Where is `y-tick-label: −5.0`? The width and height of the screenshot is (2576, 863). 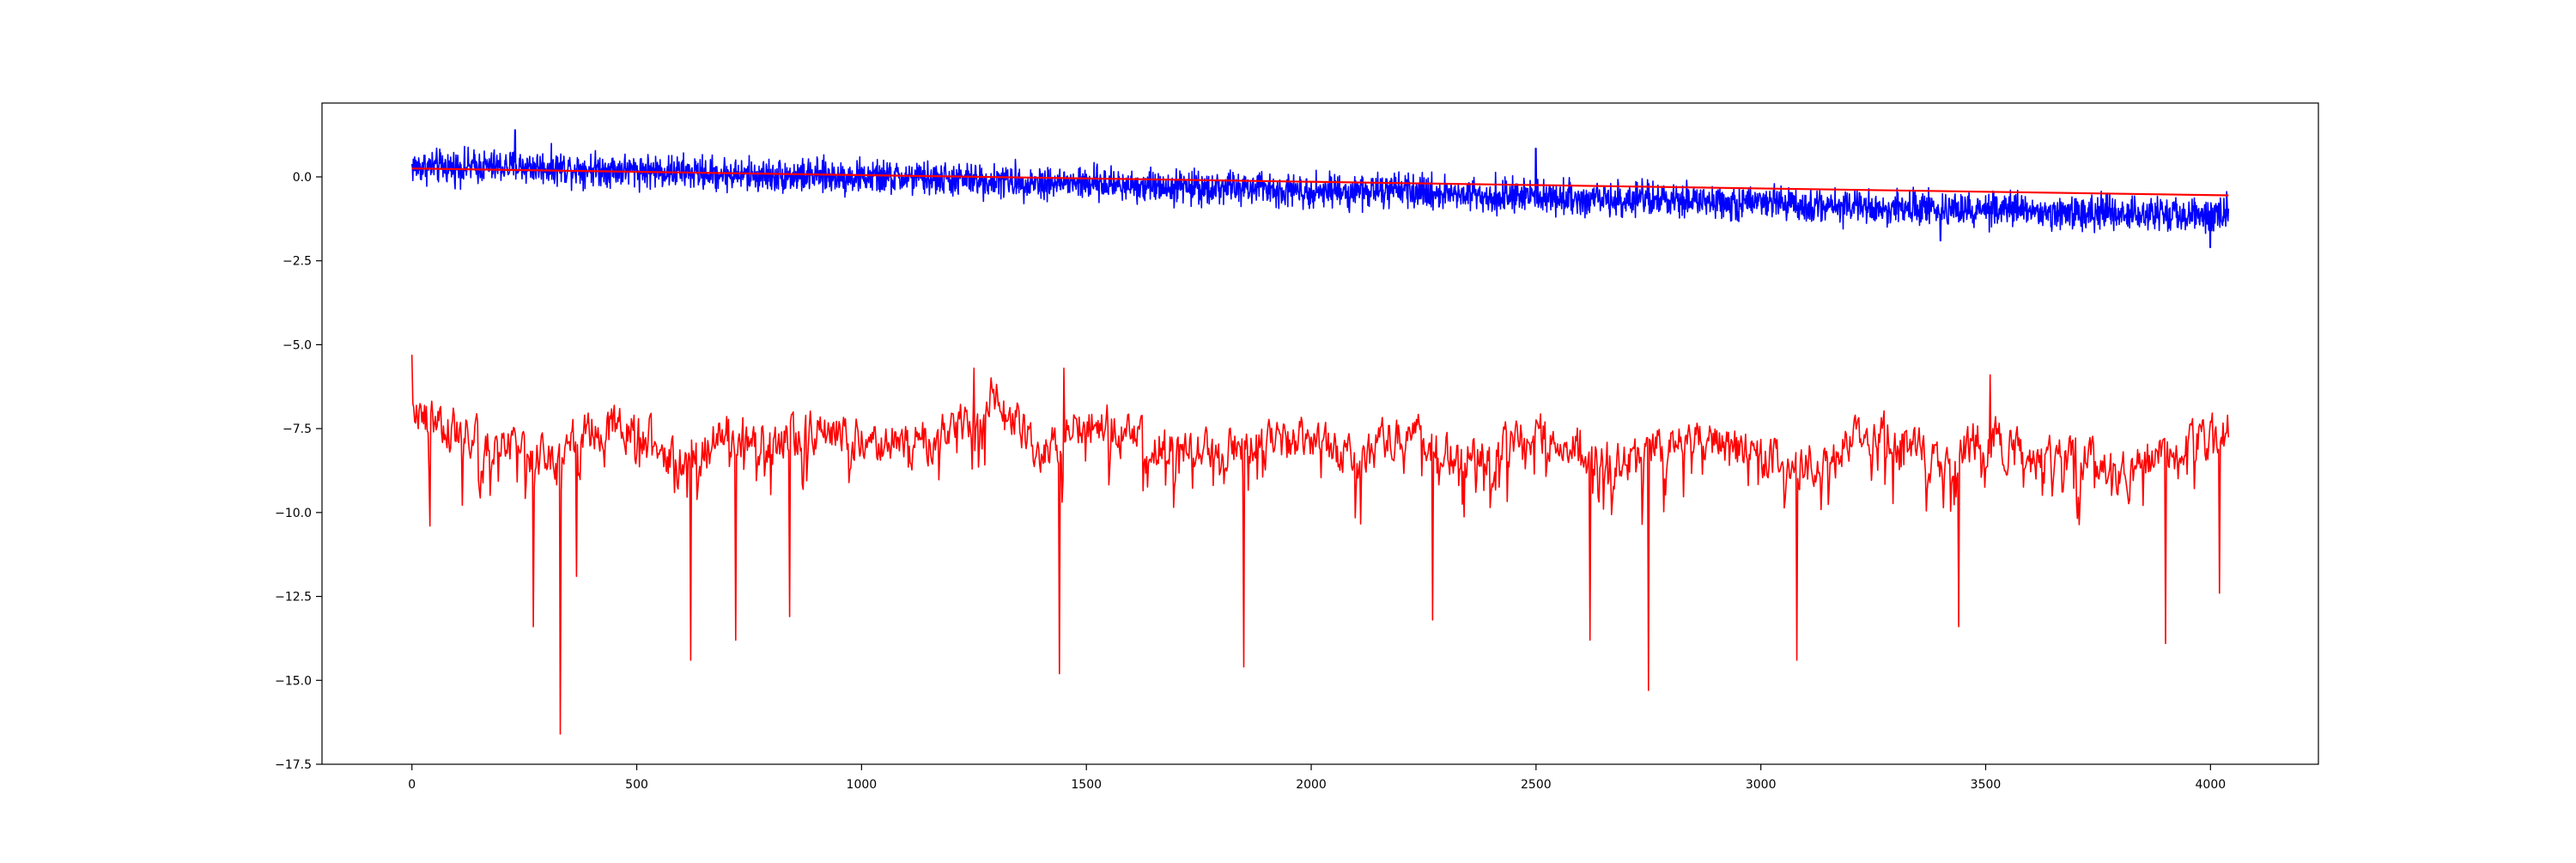 y-tick-label: −5.0 is located at coordinates (297, 345).